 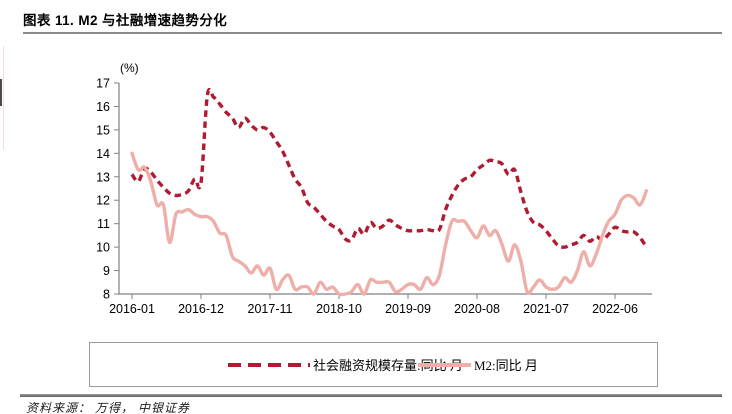 I want to click on m2-legend-label: M2:同比 月, so click(x=506, y=365).